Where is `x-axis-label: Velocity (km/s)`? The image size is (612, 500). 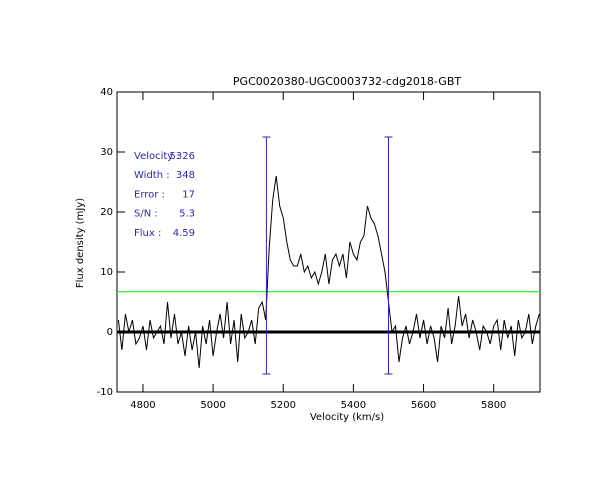 x-axis-label: Velocity (km/s) is located at coordinates (347, 417).